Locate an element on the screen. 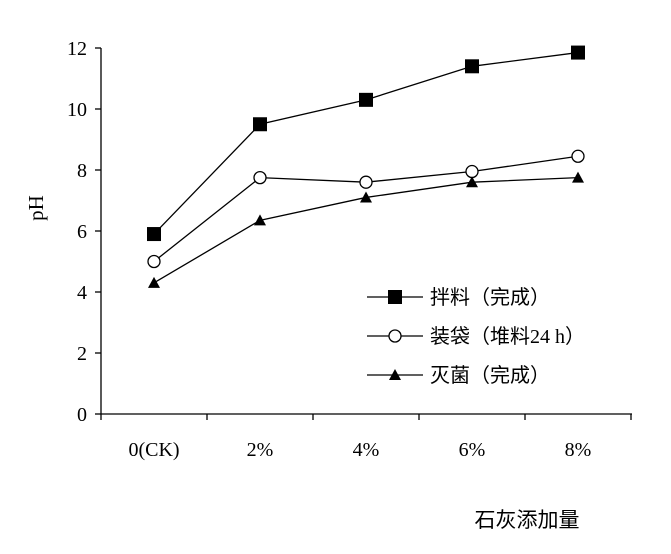 Image resolution: width=671 pixels, height=554 pixels. legend-item: 装袋（堆料24 h） is located at coordinates (476, 336).